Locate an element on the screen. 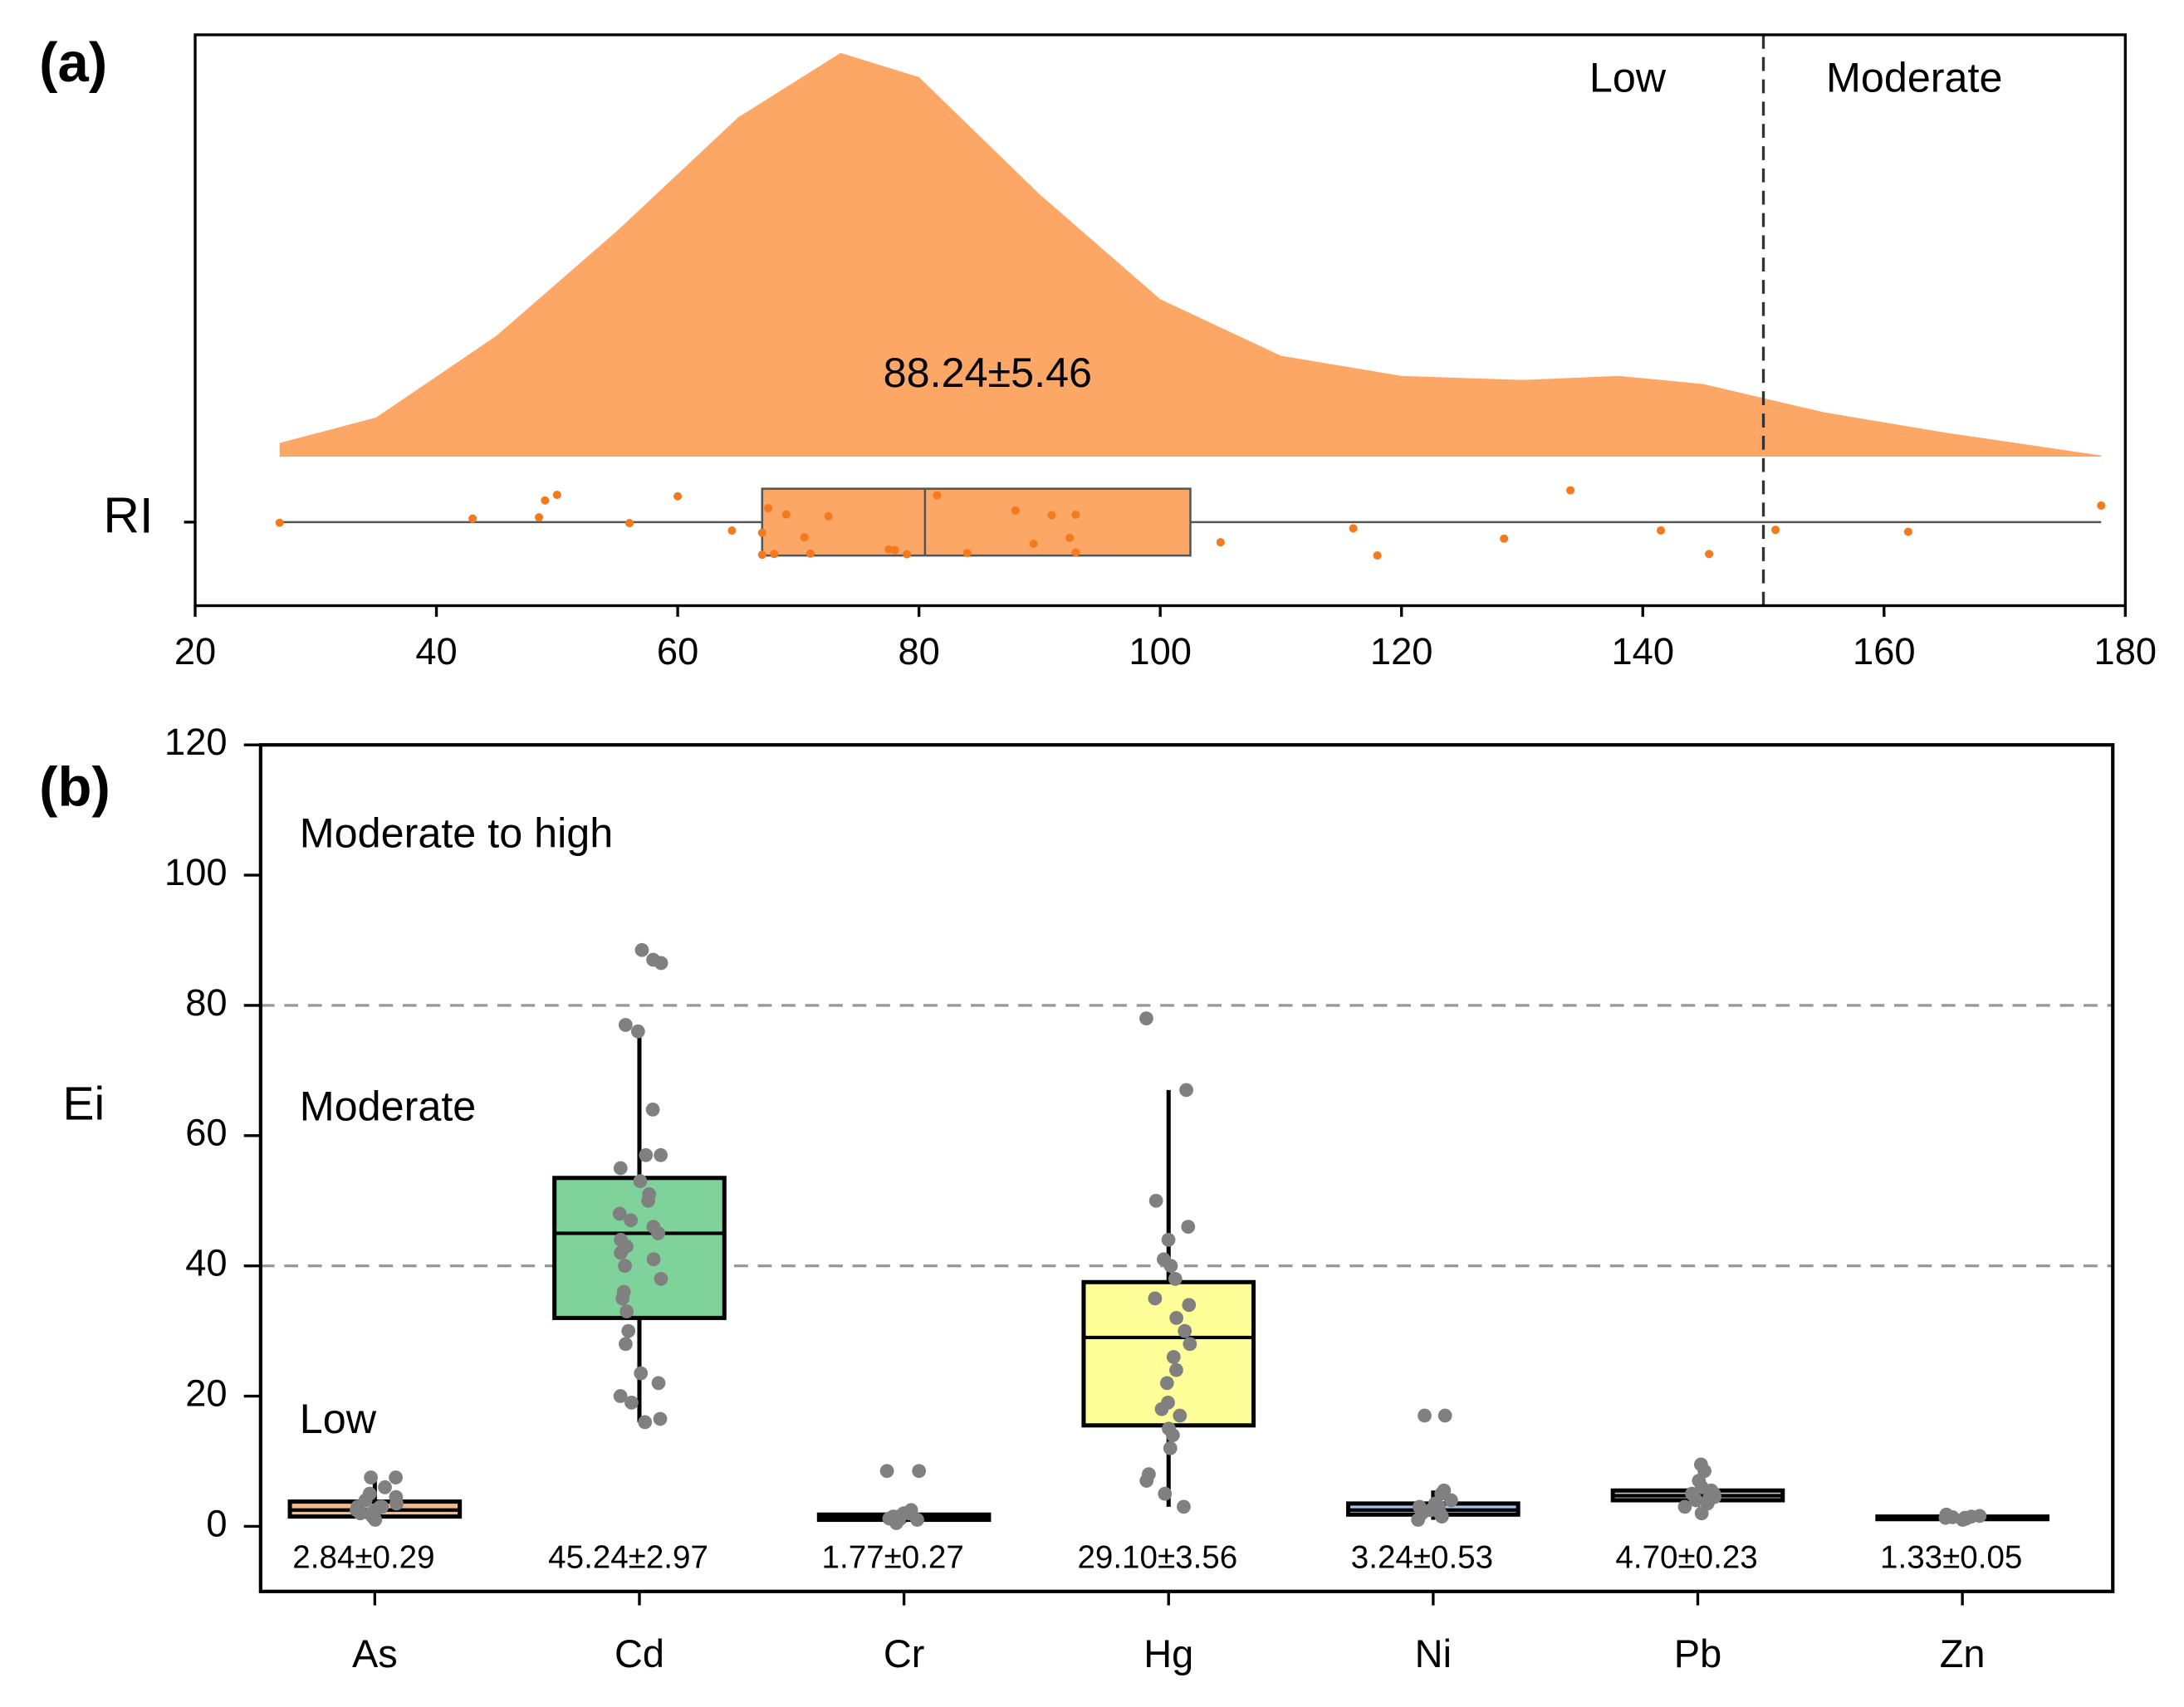 Image resolution: width=2184 pixels, height=1707 pixels. x-tick-label: 120 is located at coordinates (1401, 651).